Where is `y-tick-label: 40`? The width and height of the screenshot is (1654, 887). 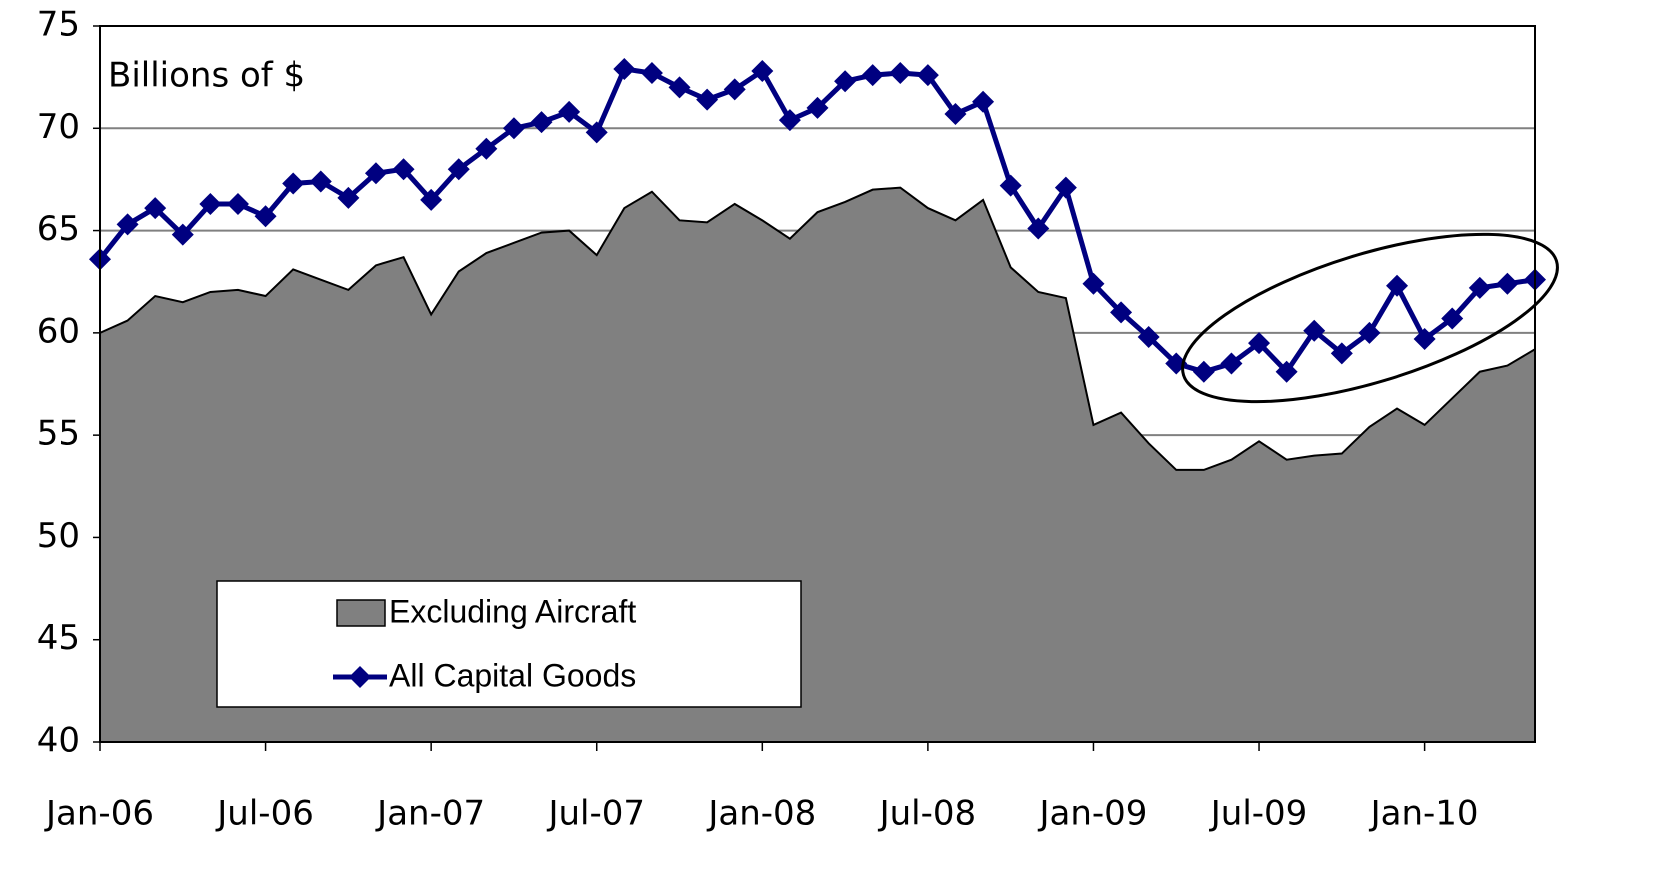
y-tick-label: 40 is located at coordinates (58, 741).